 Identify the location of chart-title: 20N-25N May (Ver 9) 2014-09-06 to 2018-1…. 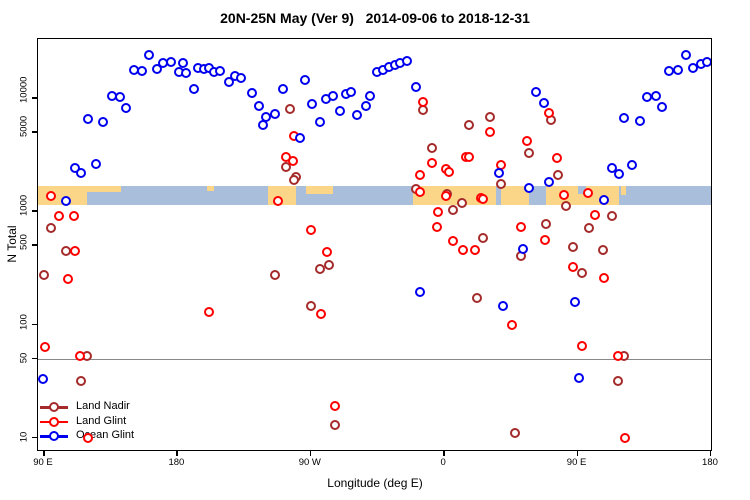
(375, 18).